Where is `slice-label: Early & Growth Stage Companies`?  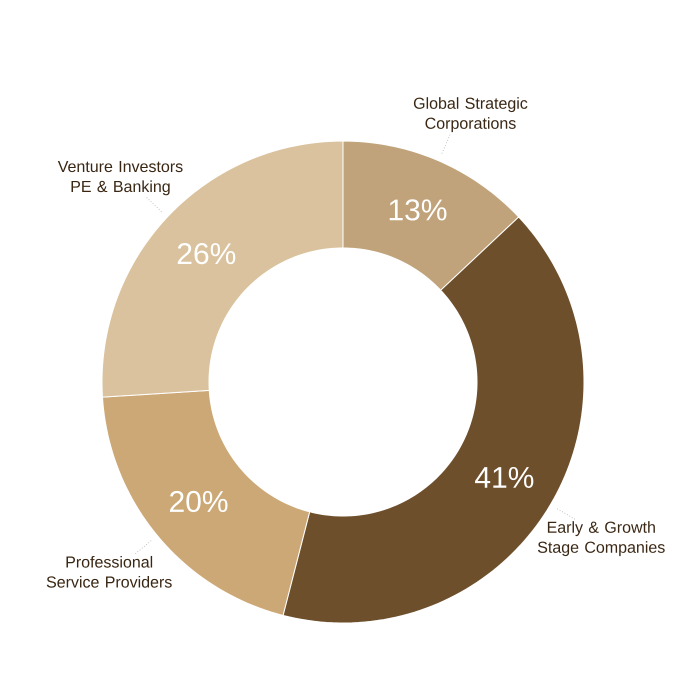 slice-label: Early & Growth Stage Companies is located at coordinates (601, 538).